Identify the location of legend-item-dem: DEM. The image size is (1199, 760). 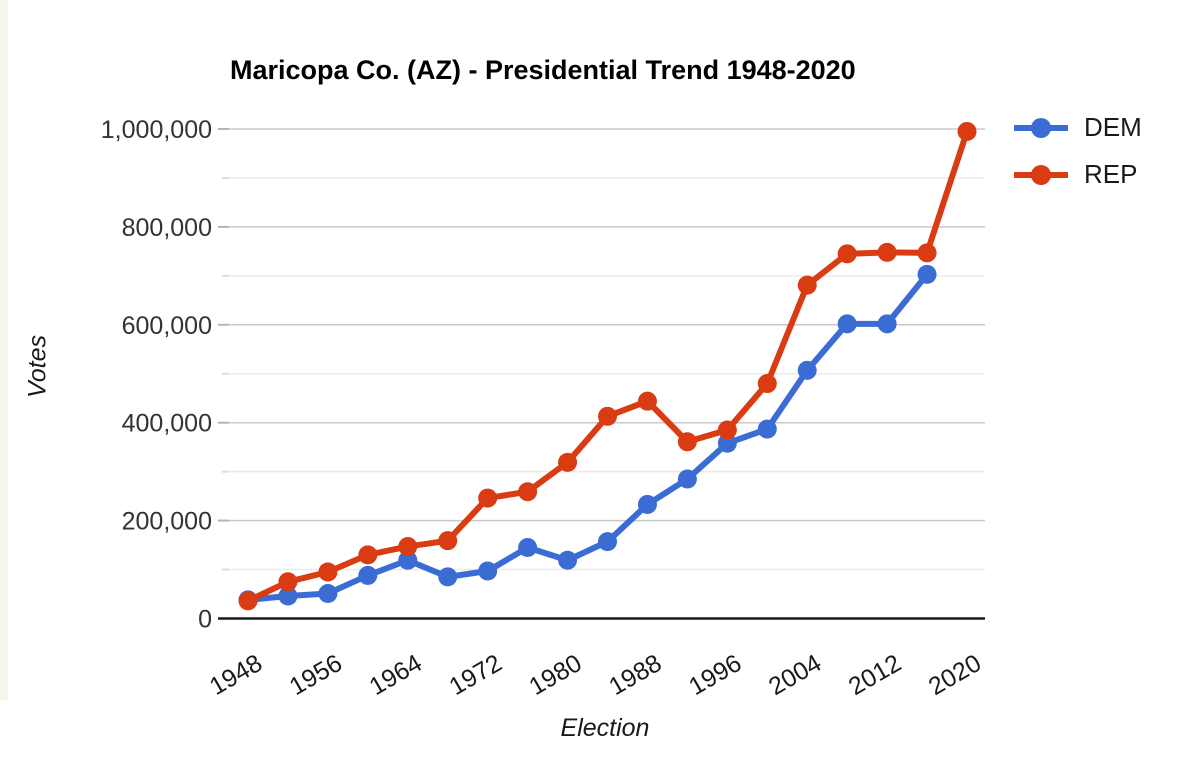
(1077, 127).